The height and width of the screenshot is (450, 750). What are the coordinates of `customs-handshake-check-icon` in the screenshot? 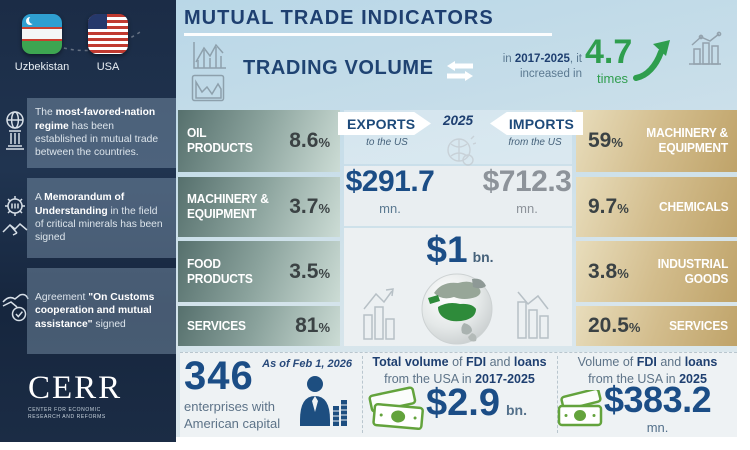 It's located at (15, 307).